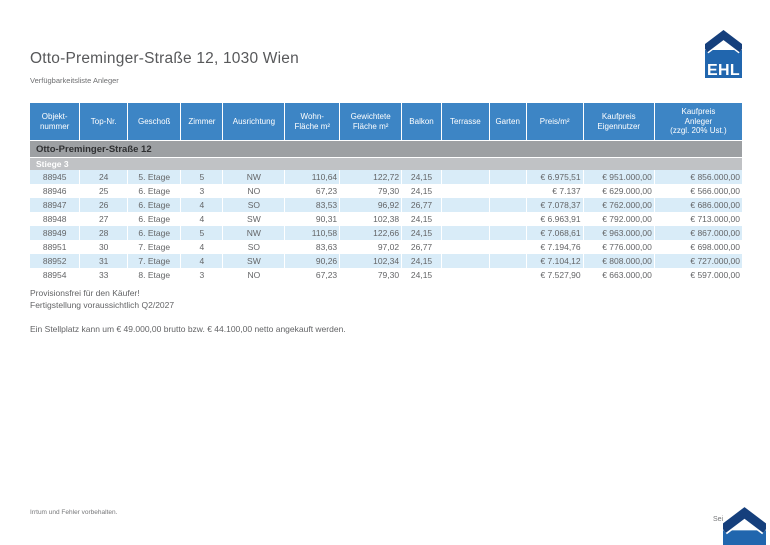  What do you see at coordinates (555, 233) in the screenshot?
I see `cell: € 7.068,61` at bounding box center [555, 233].